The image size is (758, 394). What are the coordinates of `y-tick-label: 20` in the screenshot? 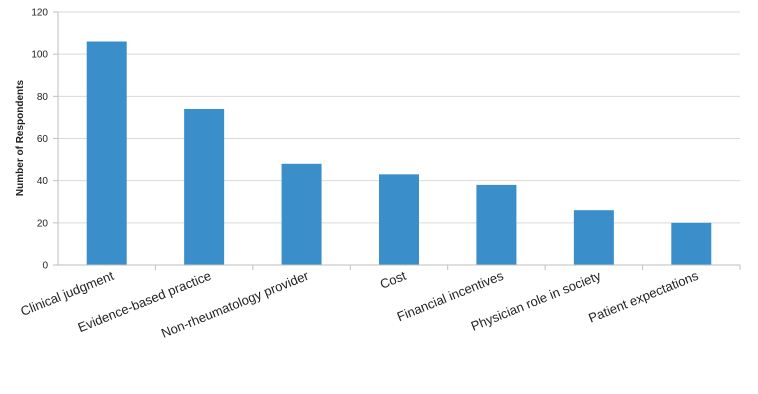 It's located at (43, 223).